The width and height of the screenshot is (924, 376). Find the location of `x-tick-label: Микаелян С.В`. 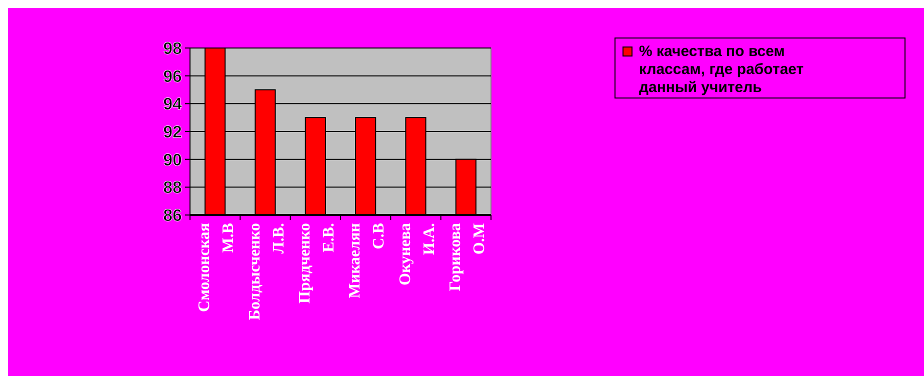

x-tick-label: Микаелян С.В is located at coordinates (367, 260).